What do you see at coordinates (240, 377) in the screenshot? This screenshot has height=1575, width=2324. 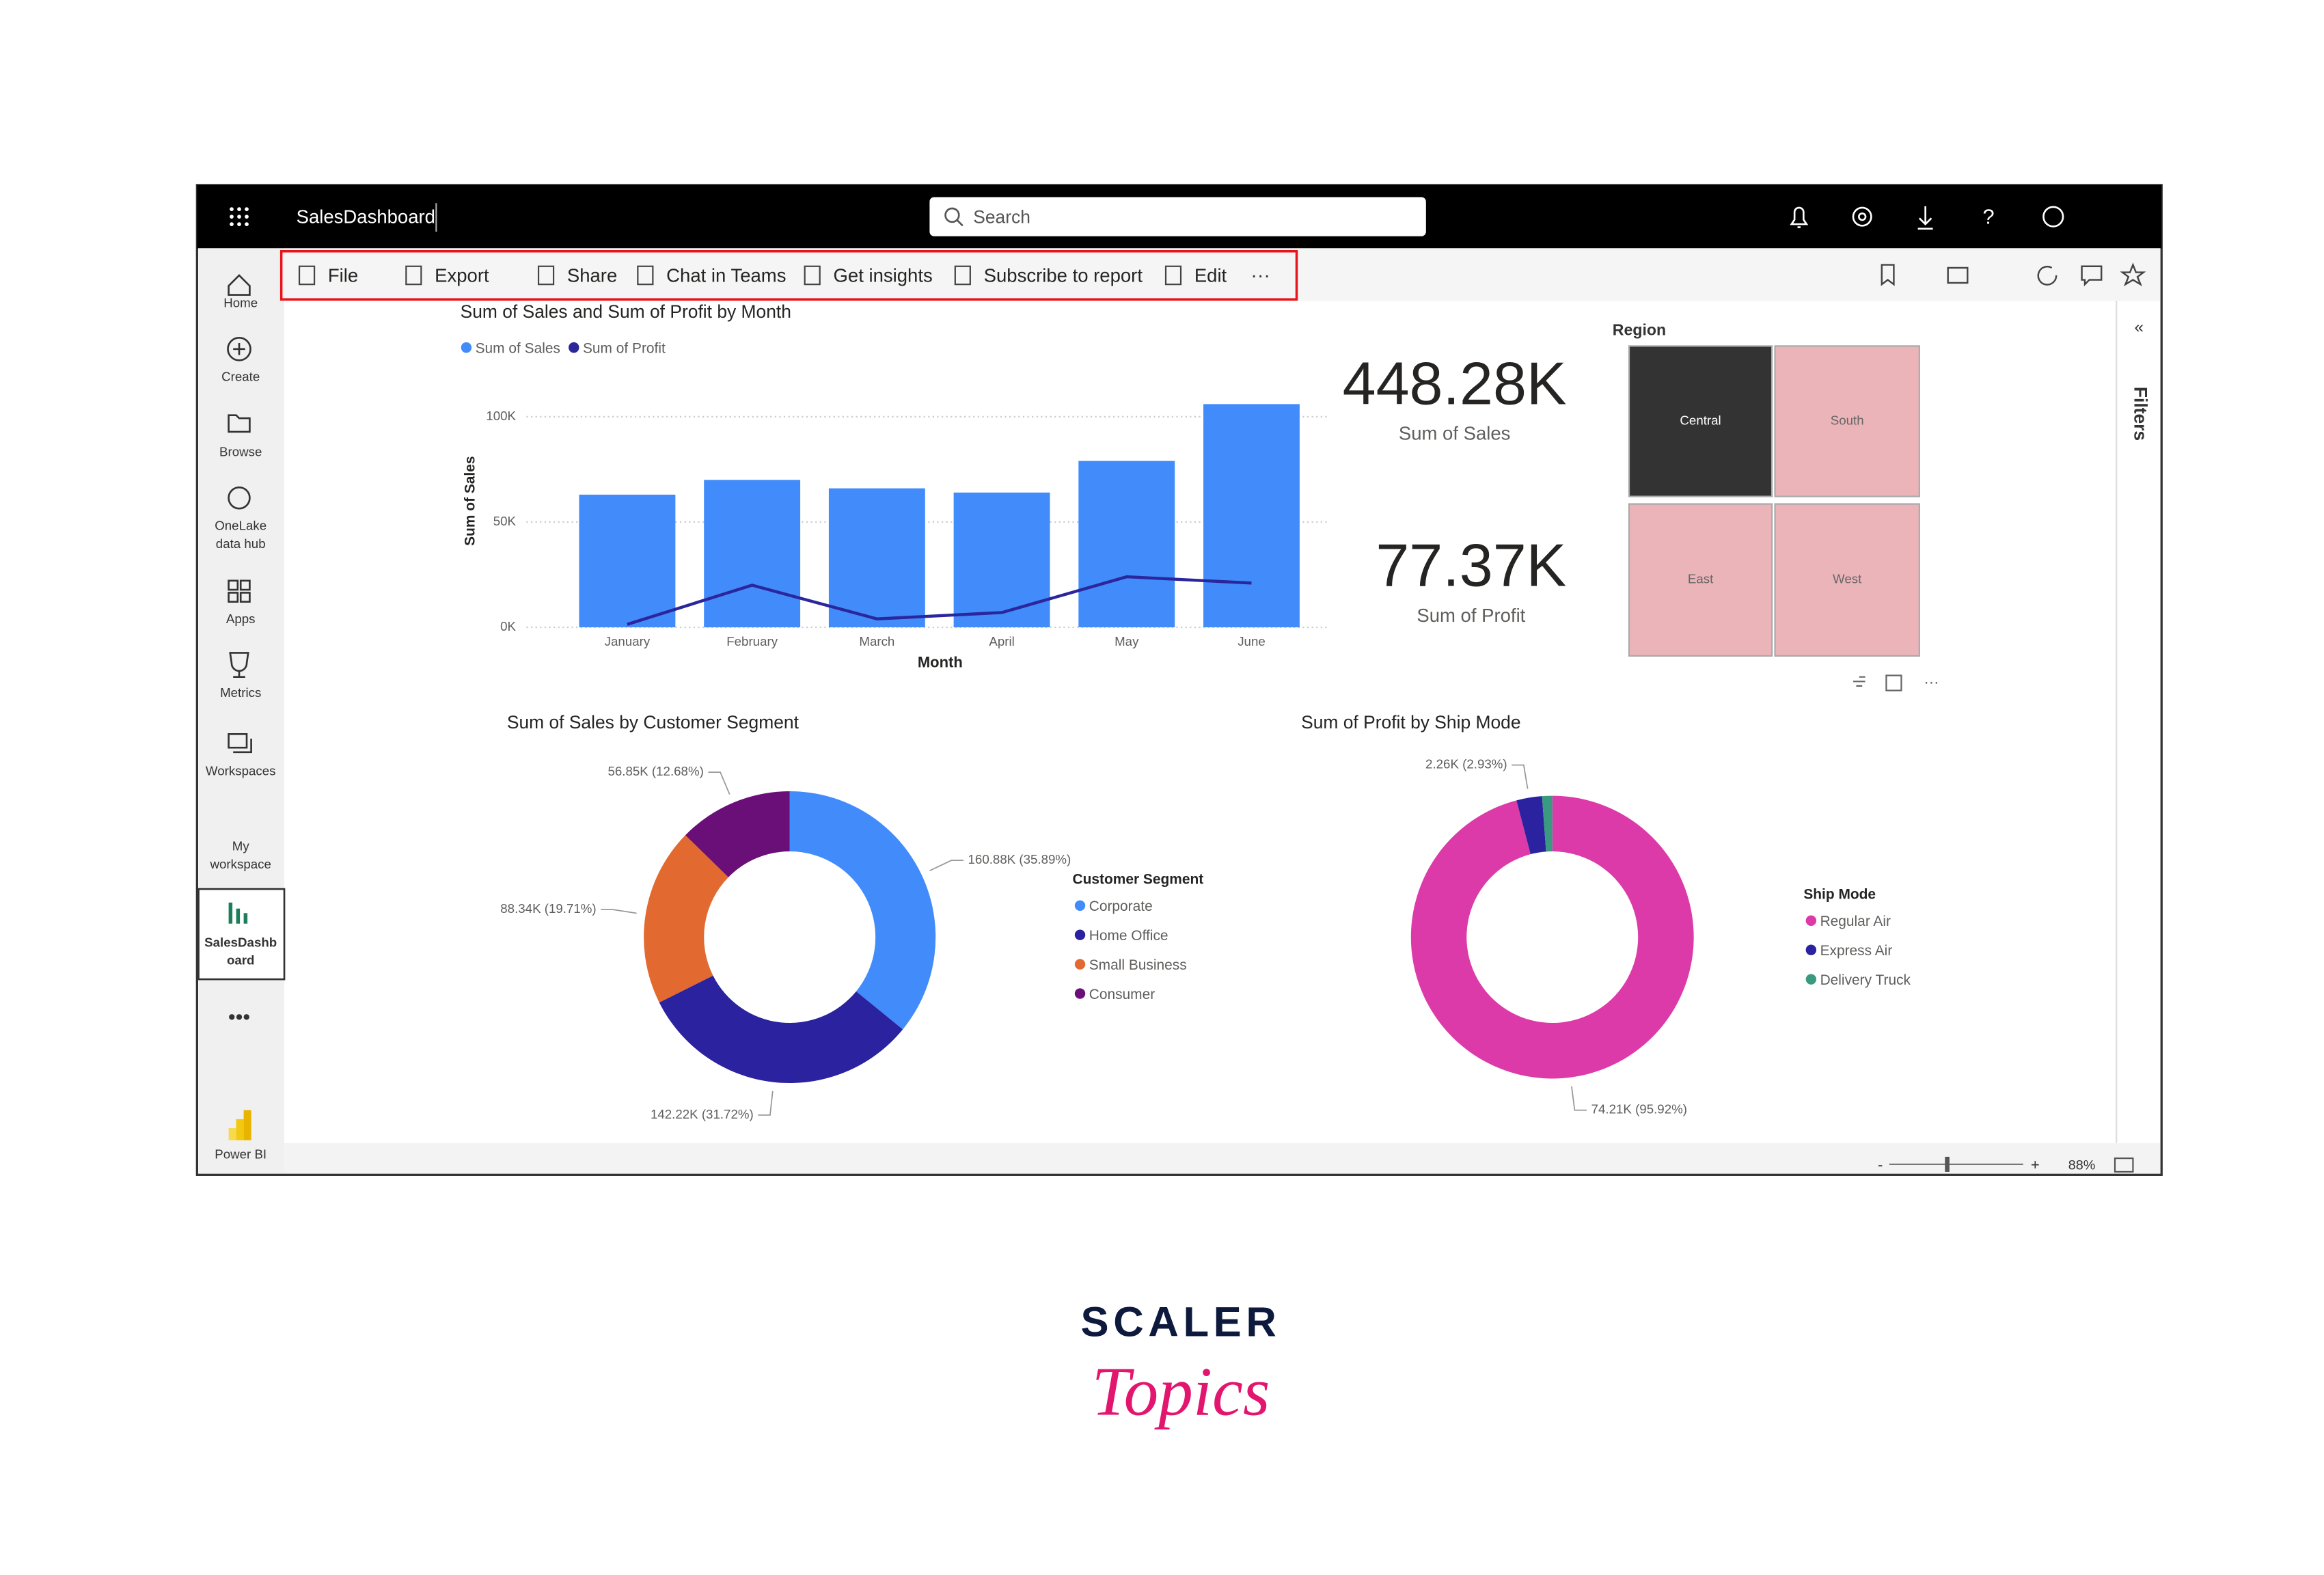 I see `nav-label: Create` at bounding box center [240, 377].